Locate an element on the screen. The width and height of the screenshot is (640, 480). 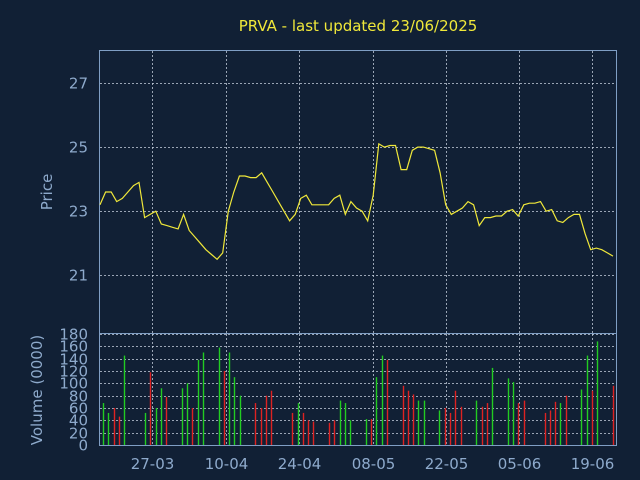
volume-tick-label: 120 is located at coordinates (73, 372).